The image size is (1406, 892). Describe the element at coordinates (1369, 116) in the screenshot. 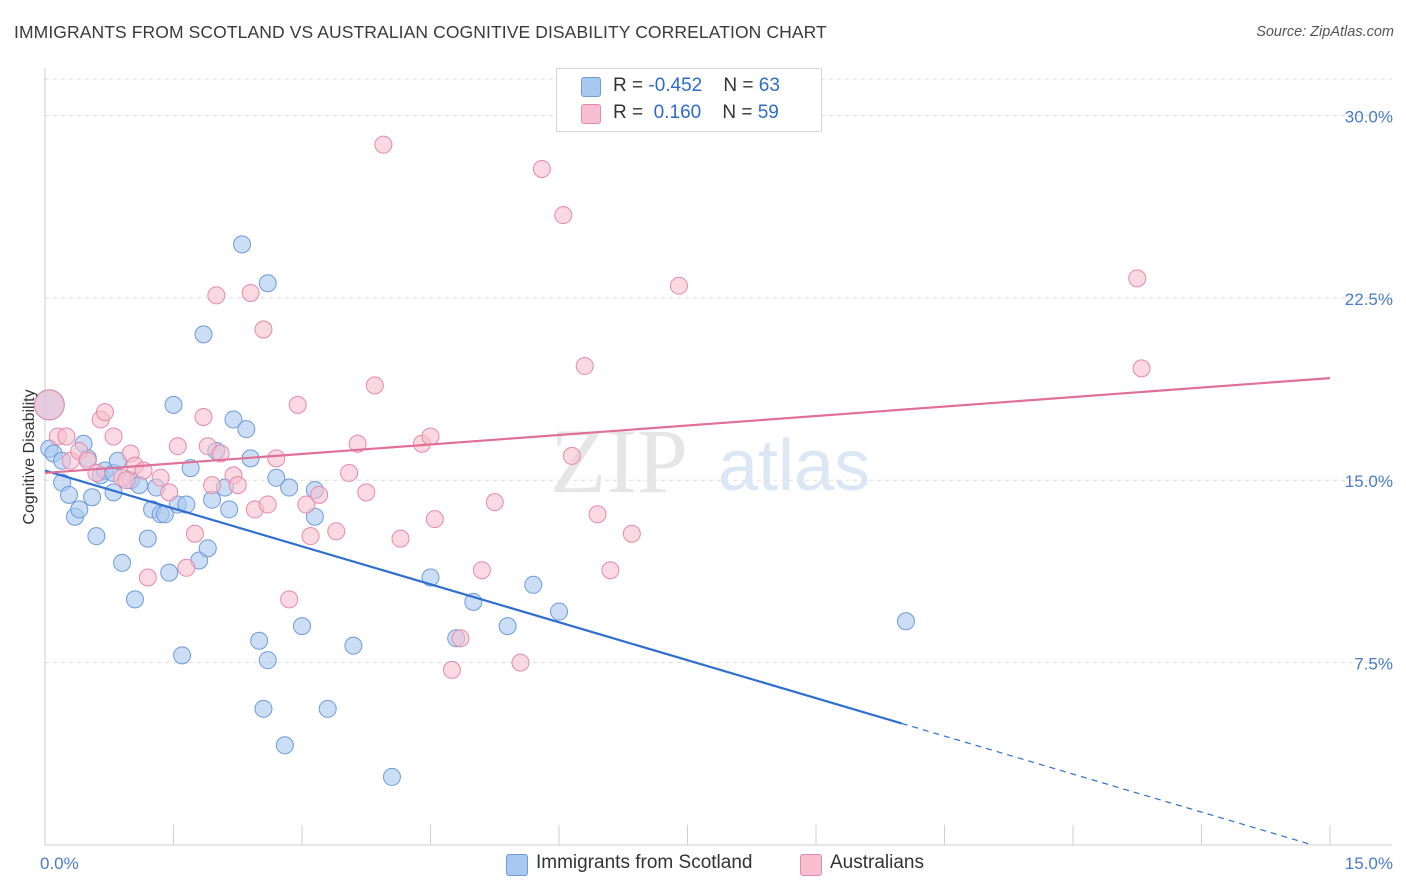

I see `y-tick-label: 30.0%` at that location.